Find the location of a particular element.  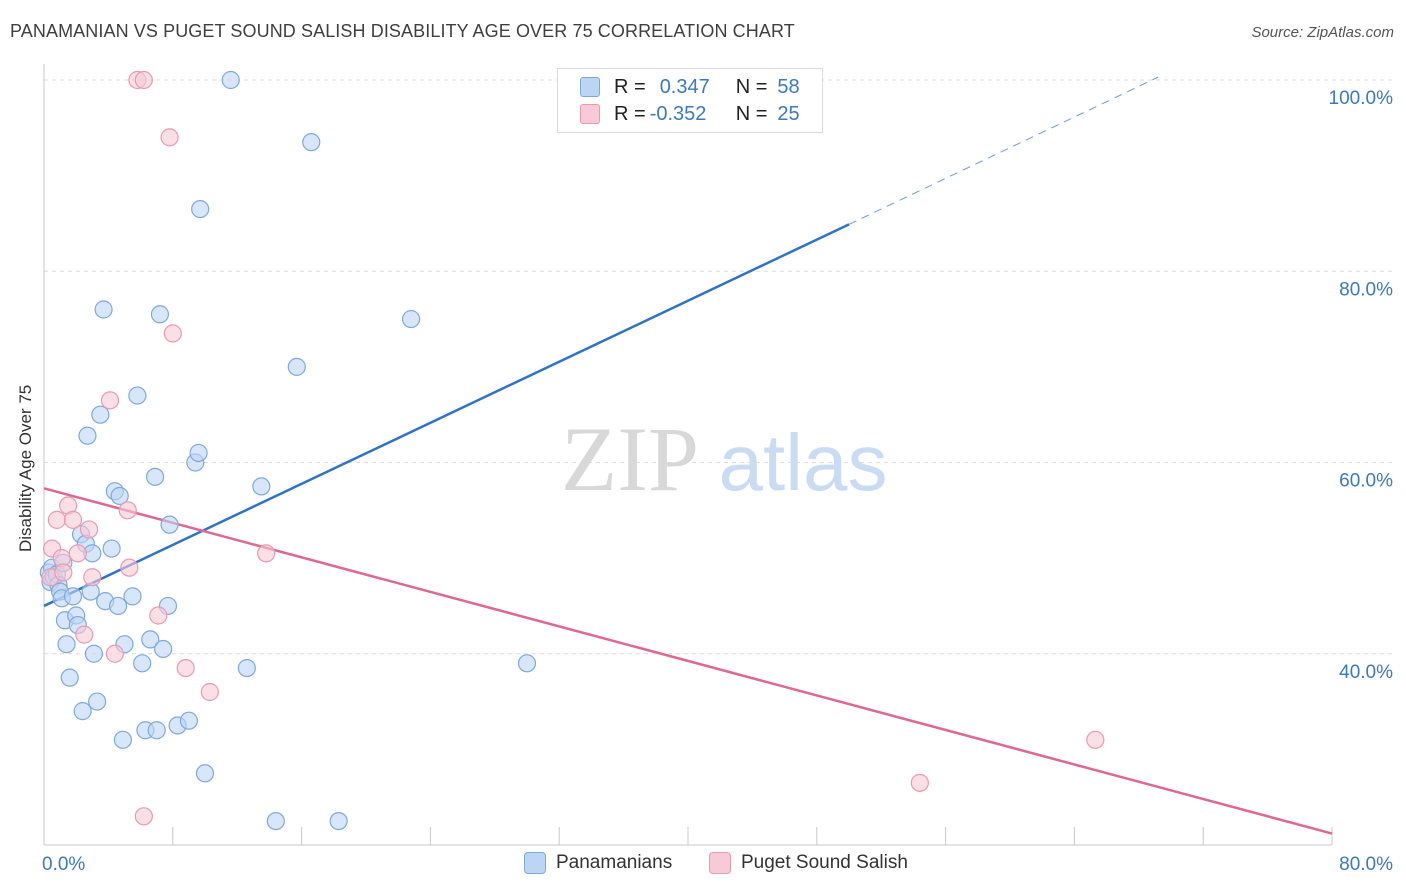

legend-label-panamanians: Panamanians is located at coordinates (614, 862).